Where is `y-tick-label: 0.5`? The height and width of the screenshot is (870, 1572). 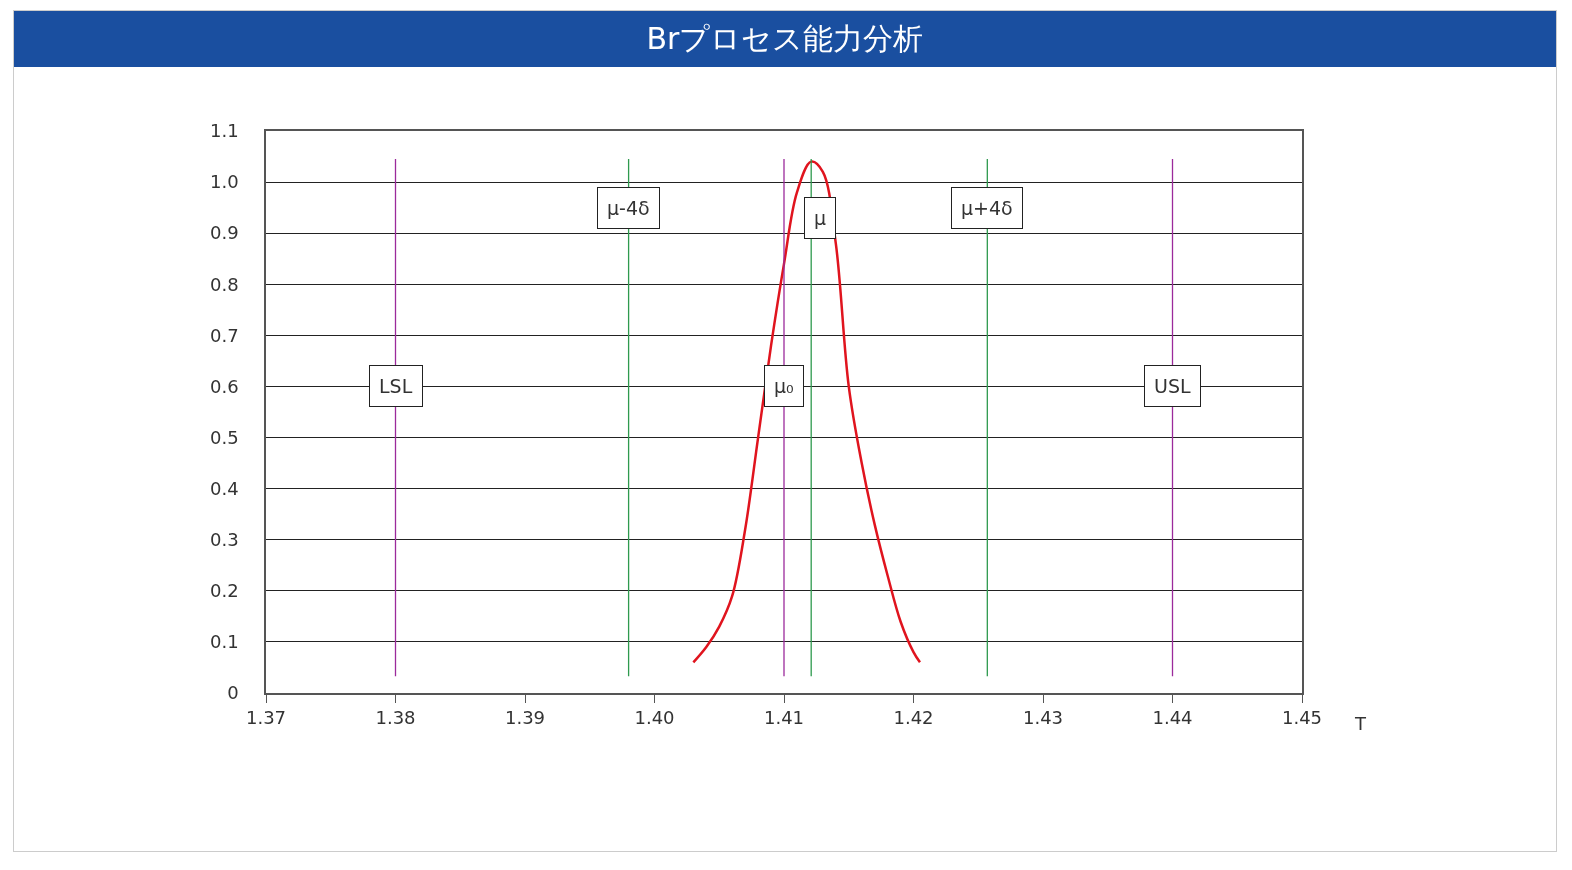 y-tick-label: 0.5 is located at coordinates (224, 437).